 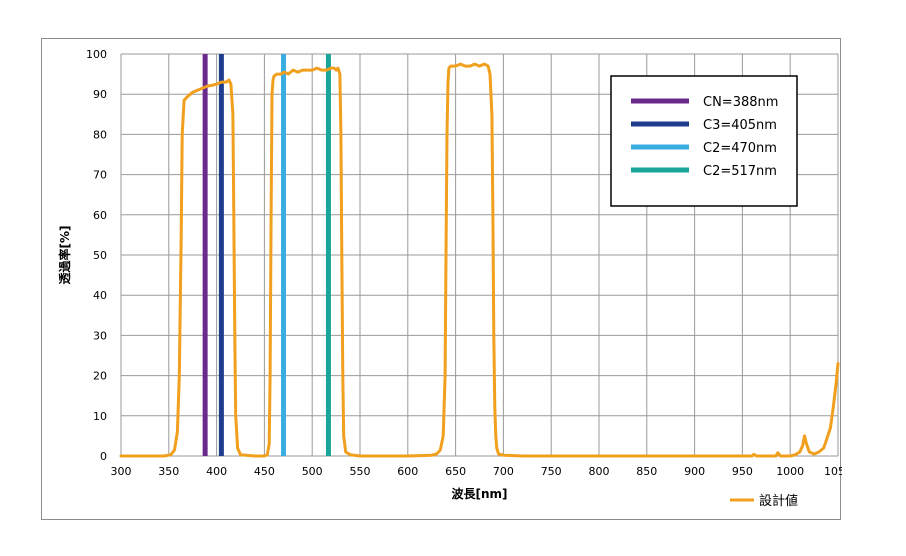 What do you see at coordinates (96, 54) in the screenshot?
I see `y-tick-label: 100` at bounding box center [96, 54].